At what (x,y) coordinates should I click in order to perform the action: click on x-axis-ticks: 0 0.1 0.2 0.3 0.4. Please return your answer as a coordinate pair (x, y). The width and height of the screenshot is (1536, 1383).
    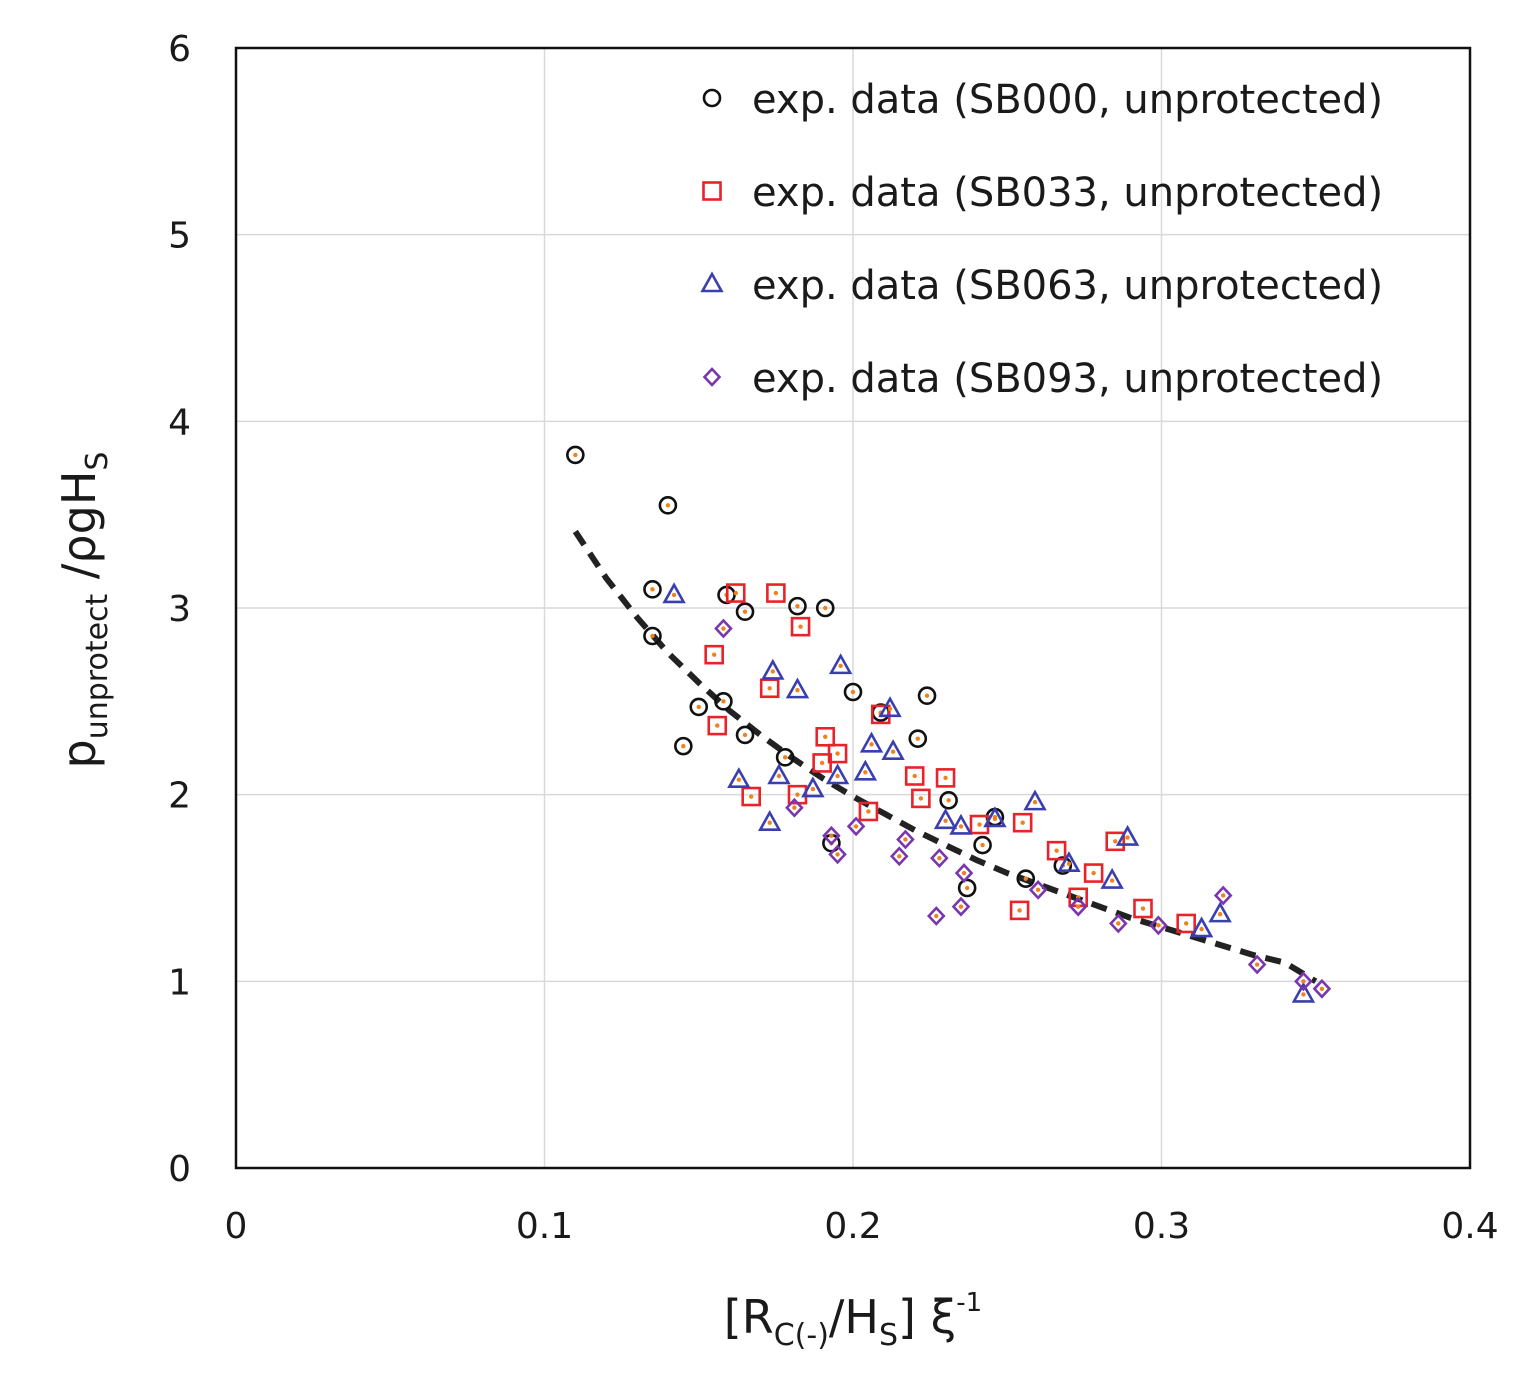
    Looking at the image, I should click on (862, 1226).